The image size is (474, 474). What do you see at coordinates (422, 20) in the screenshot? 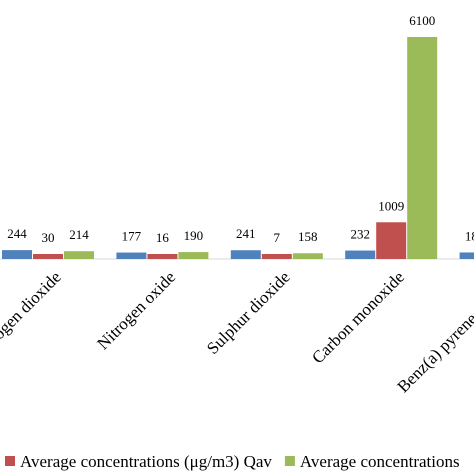
I see `data-label: 6100` at bounding box center [422, 20].